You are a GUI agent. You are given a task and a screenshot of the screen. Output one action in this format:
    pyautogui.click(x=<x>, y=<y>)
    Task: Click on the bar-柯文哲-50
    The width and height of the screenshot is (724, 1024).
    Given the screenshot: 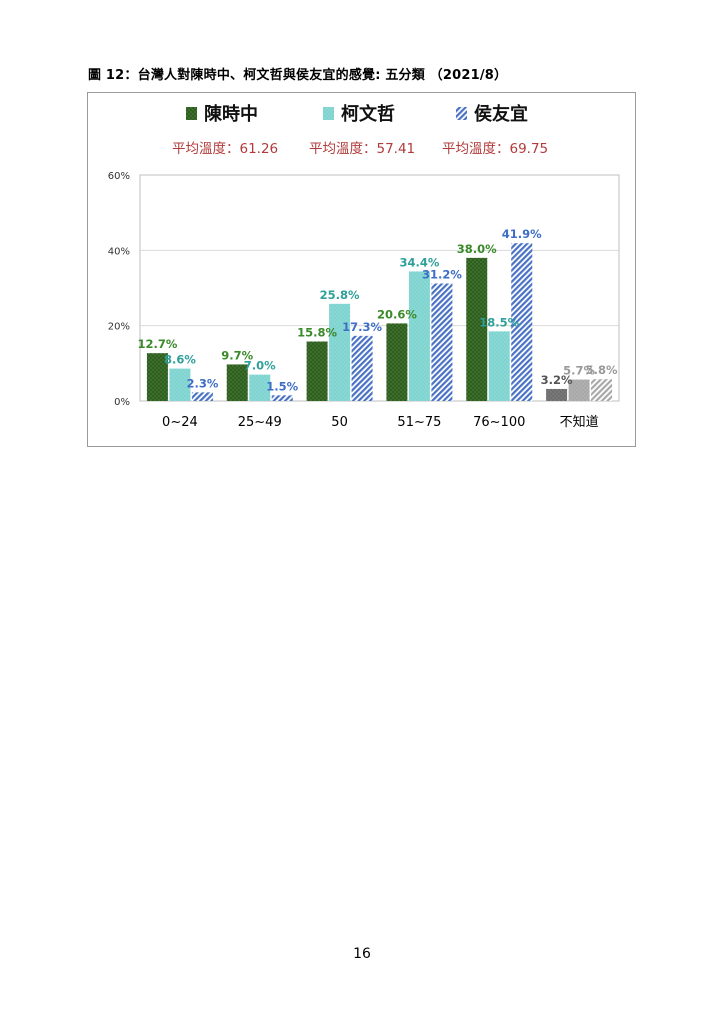 What is the action you would take?
    pyautogui.click(x=340, y=352)
    